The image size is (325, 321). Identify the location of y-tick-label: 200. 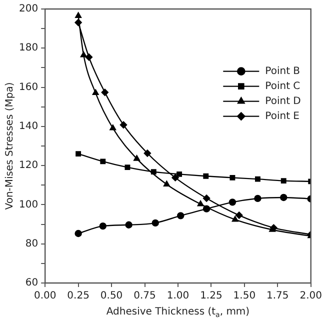
(28, 9).